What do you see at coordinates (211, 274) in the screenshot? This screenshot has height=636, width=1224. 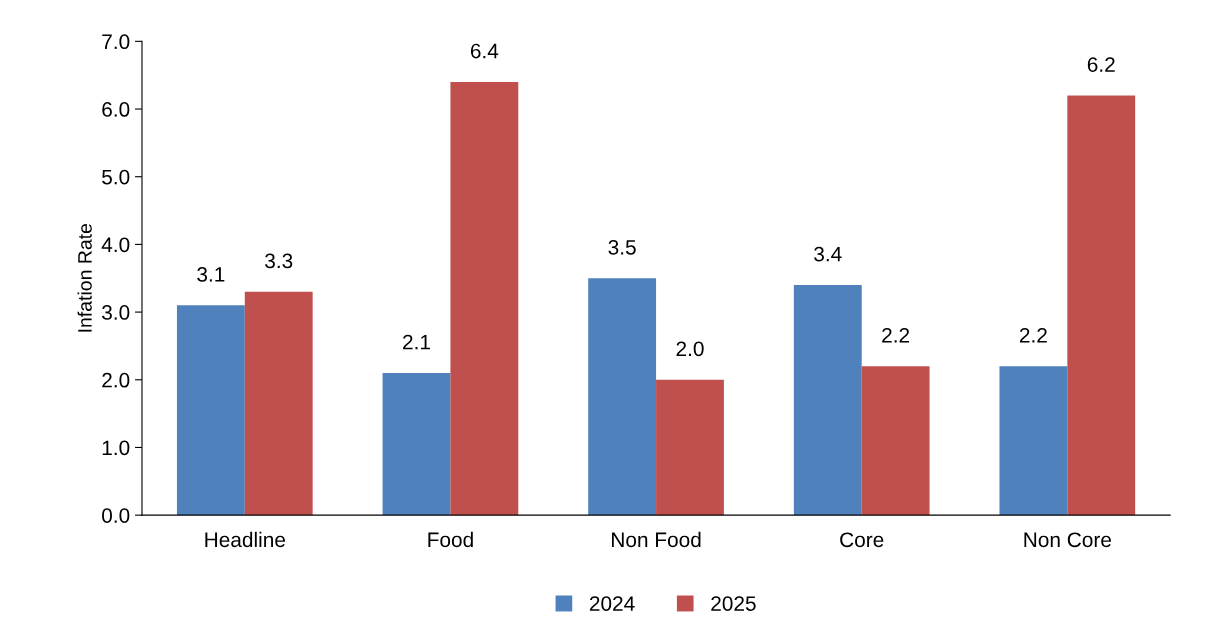 I see `data-label: 3.1` at bounding box center [211, 274].